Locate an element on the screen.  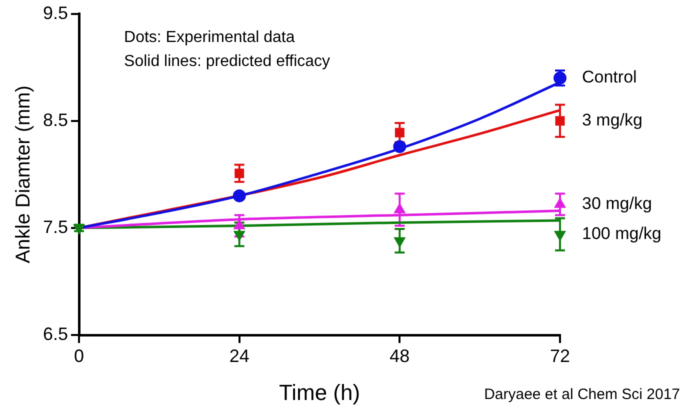
annotation: Dots: Experimental data is located at coordinates (209, 37).